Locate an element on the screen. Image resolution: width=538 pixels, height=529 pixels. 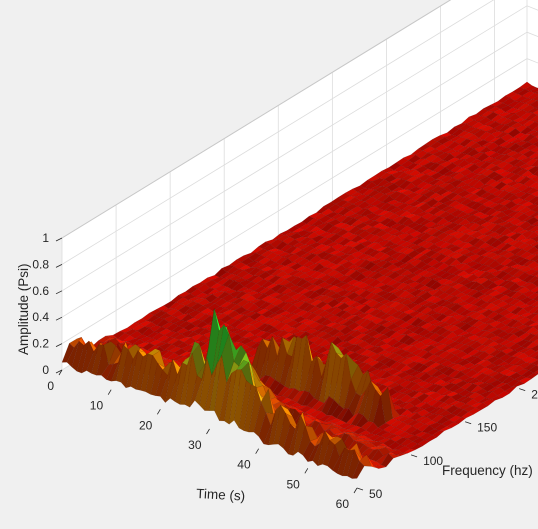
x-tick-label: 20 is located at coordinates (146, 425).